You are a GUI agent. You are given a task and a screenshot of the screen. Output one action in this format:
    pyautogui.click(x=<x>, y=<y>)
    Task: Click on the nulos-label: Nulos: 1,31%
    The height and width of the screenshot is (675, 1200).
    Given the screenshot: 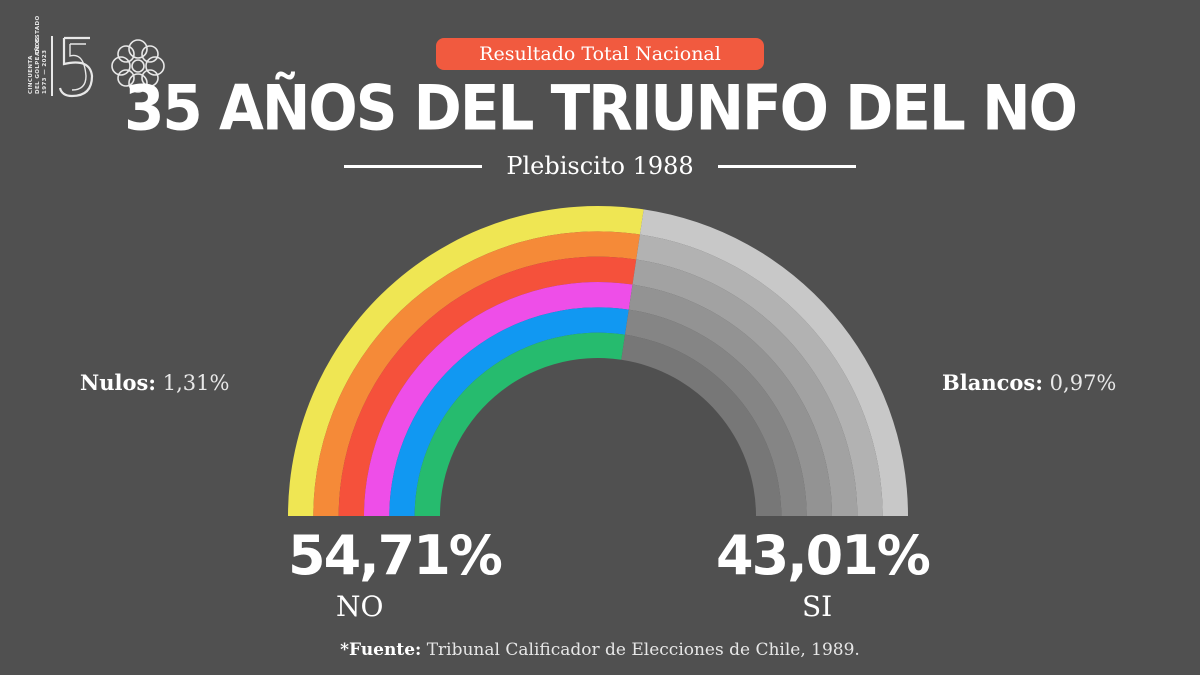 What is the action you would take?
    pyautogui.click(x=154, y=382)
    